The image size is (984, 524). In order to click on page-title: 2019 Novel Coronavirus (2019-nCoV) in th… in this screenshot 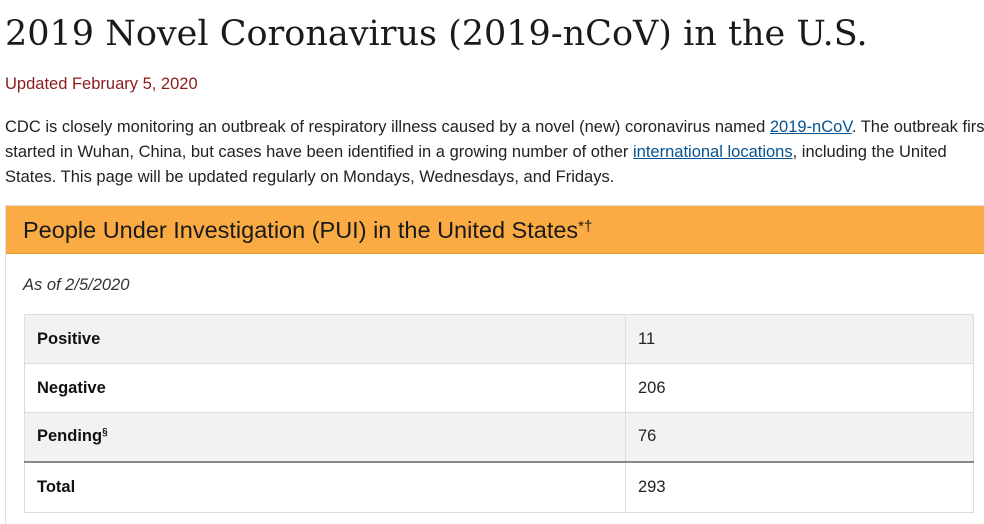, I will do `click(436, 34)`.